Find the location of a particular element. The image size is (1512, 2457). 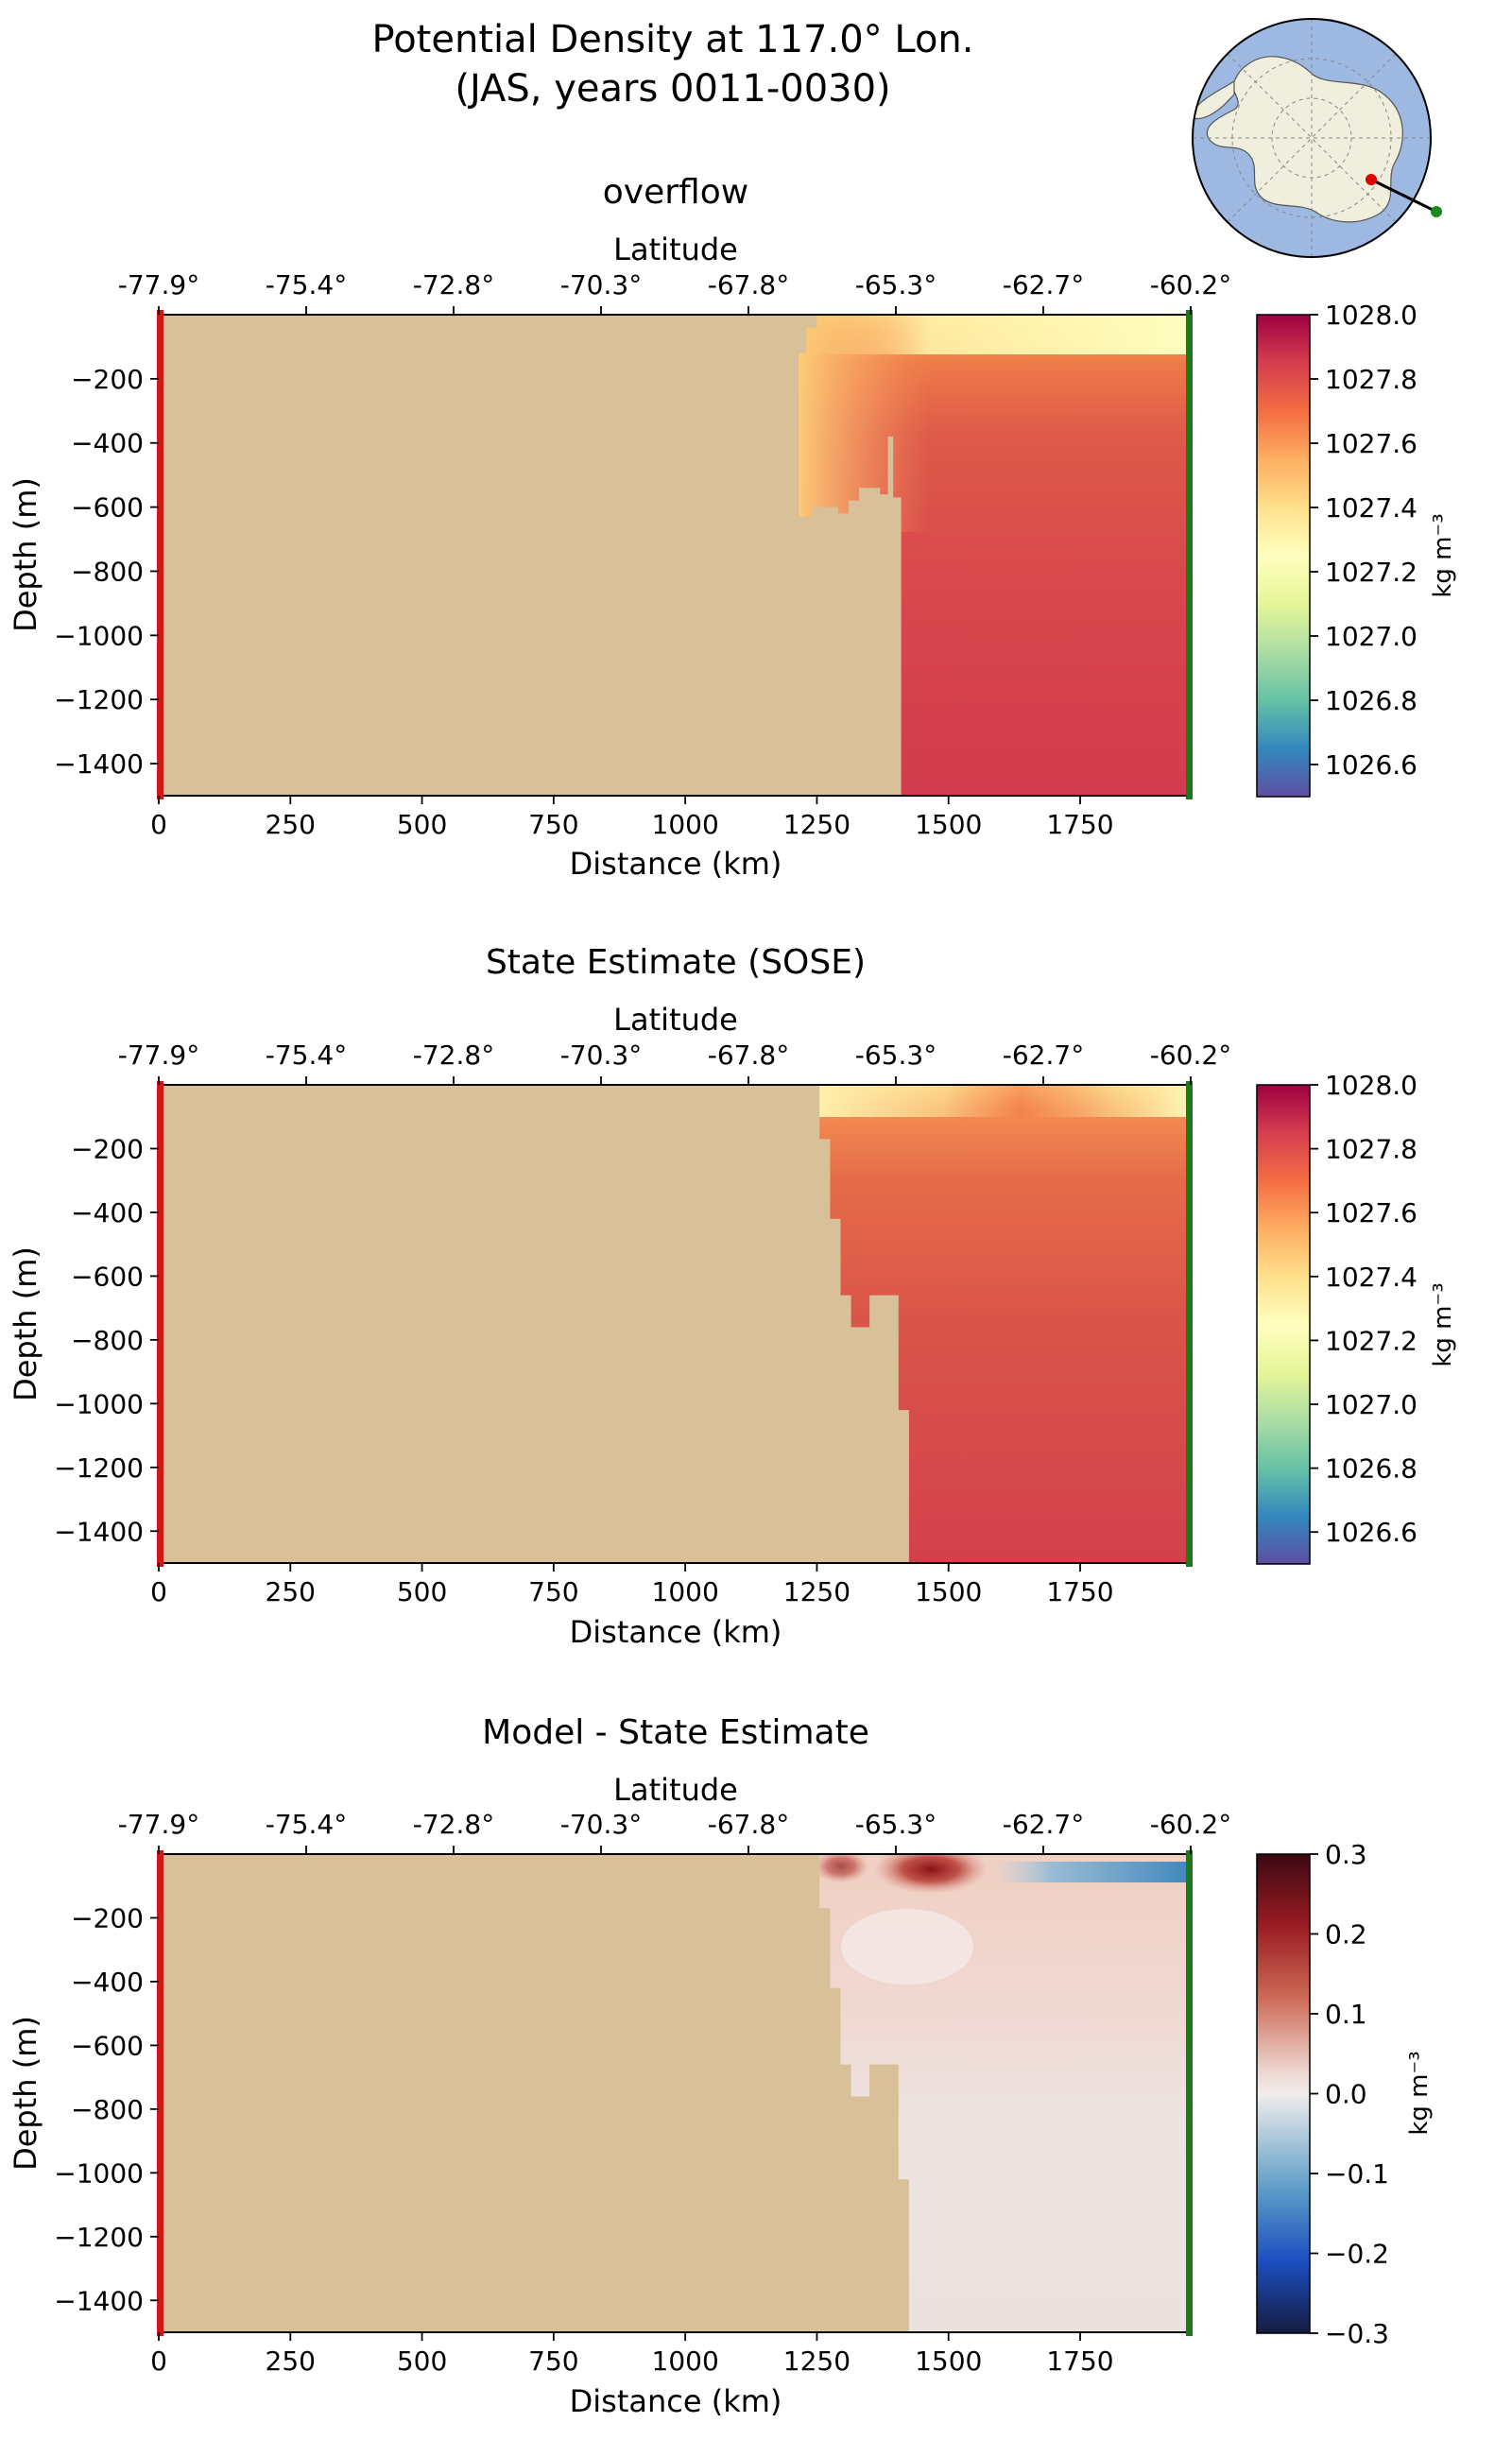

inset-map-end-point is located at coordinates (1436, 211).